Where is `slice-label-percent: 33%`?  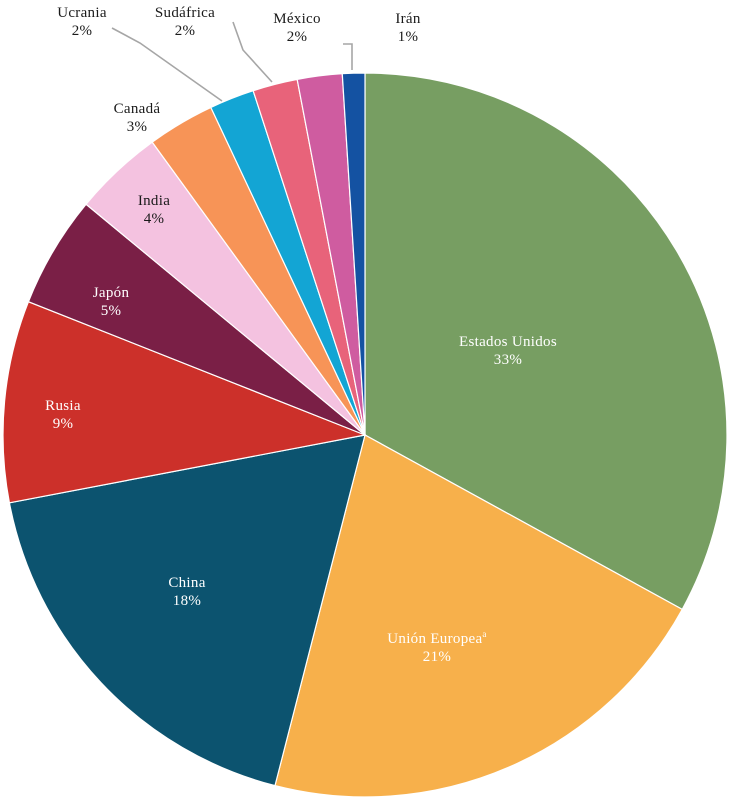
slice-label-percent: 33% is located at coordinates (508, 360).